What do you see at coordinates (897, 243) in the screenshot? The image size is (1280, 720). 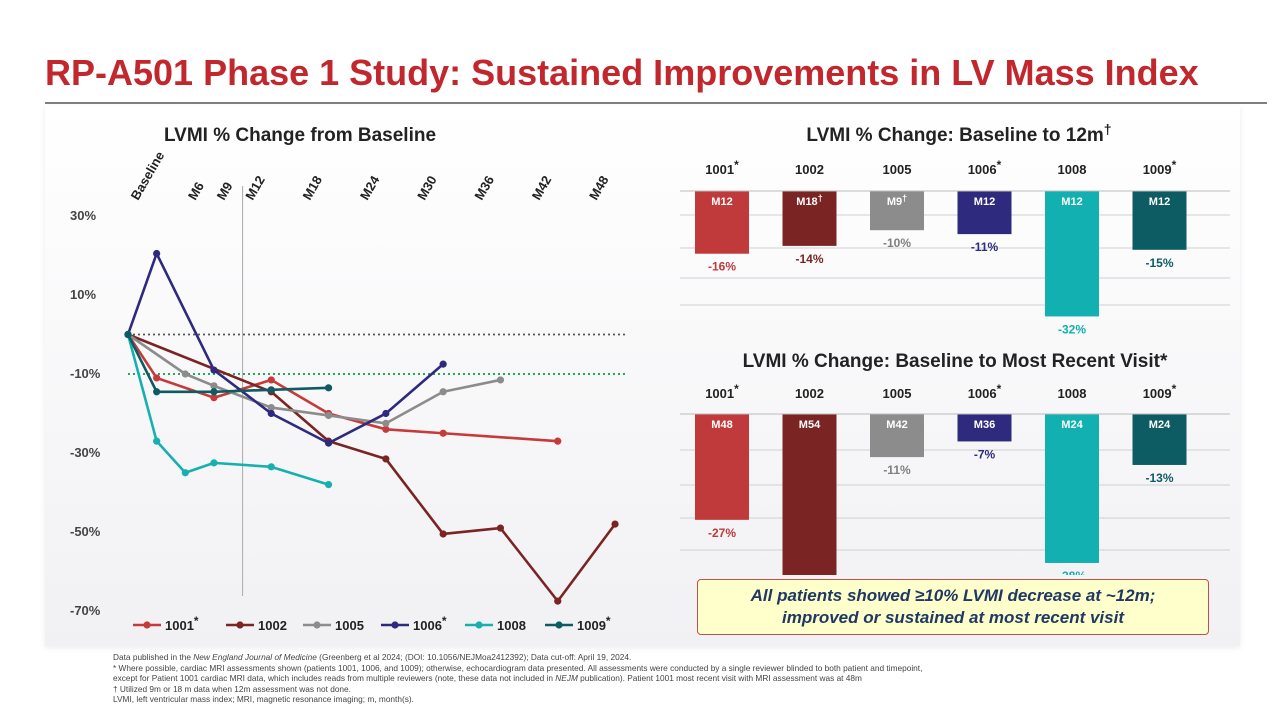 I see `value-label: -10%` at bounding box center [897, 243].